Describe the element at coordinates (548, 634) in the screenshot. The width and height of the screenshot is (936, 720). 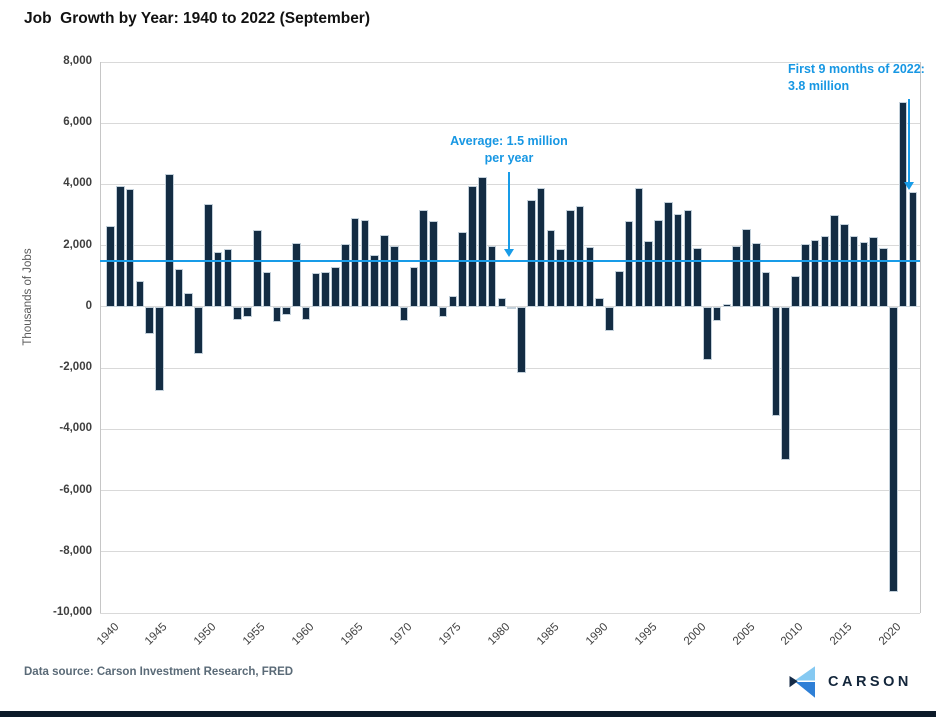
I see `x-tick-1985: 1985` at that location.